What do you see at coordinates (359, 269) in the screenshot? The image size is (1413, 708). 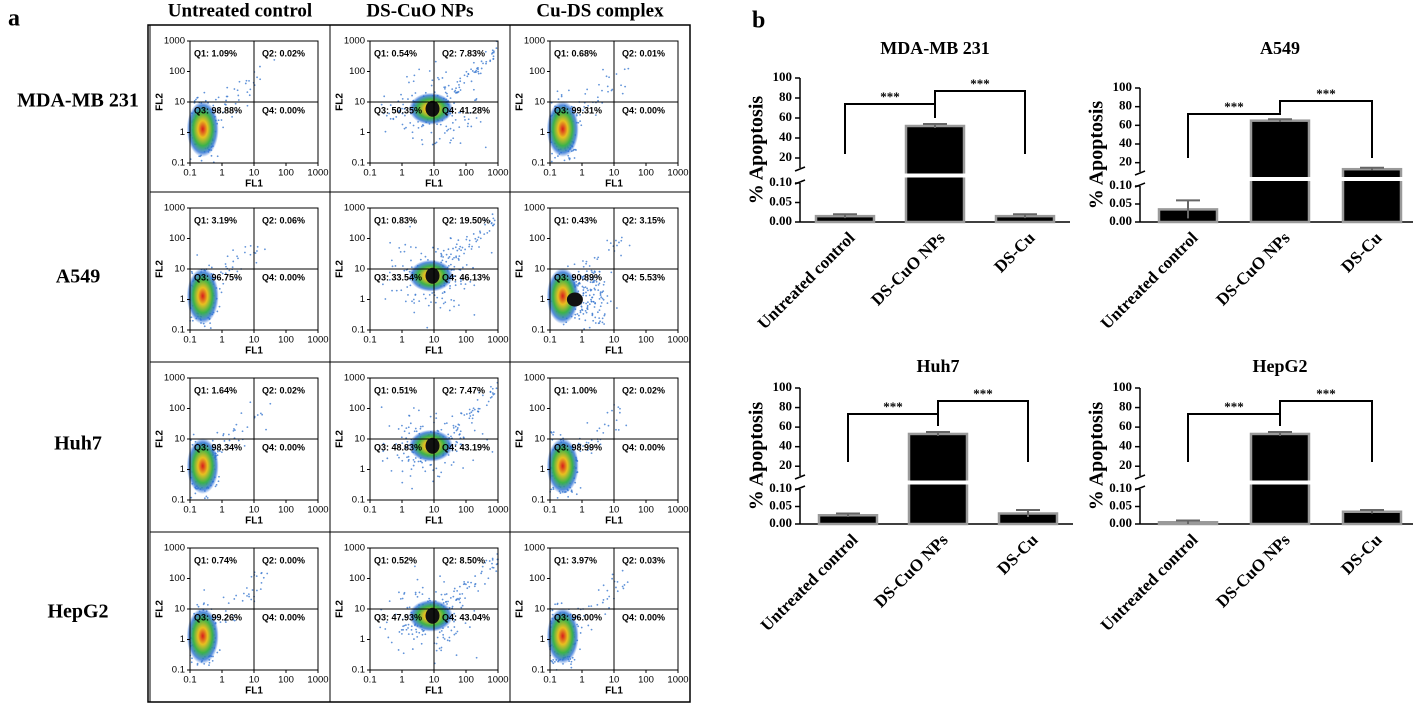 I see `y-tick-label: 10` at bounding box center [359, 269].